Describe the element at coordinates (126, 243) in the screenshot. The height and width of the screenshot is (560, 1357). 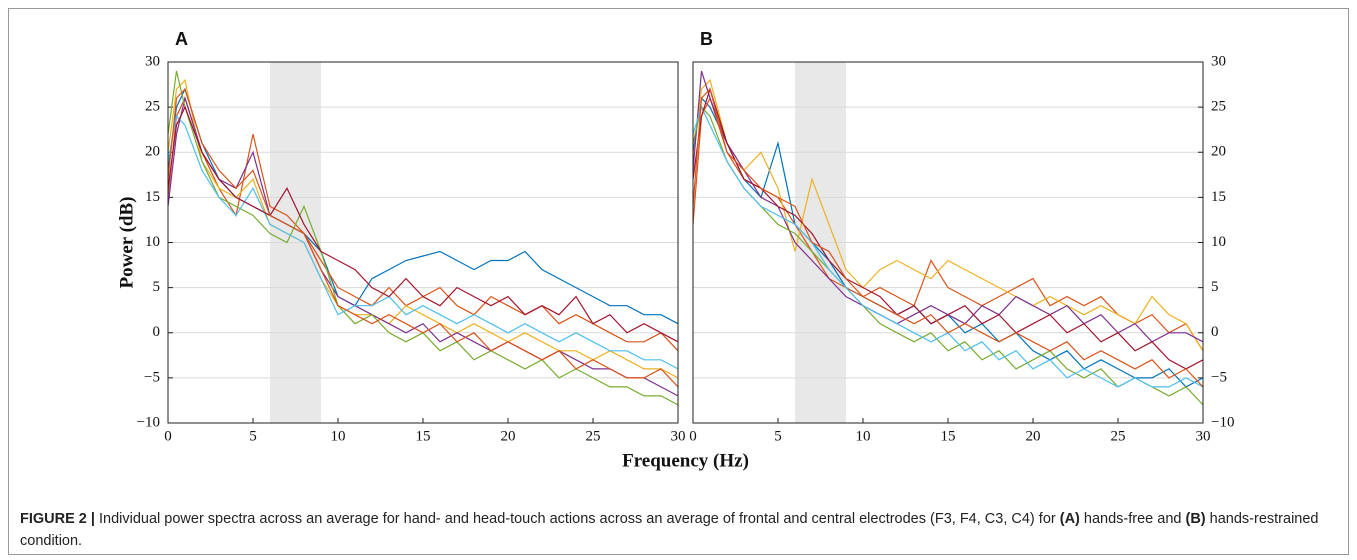
I see `y-axis-label: Power (dB)` at that location.